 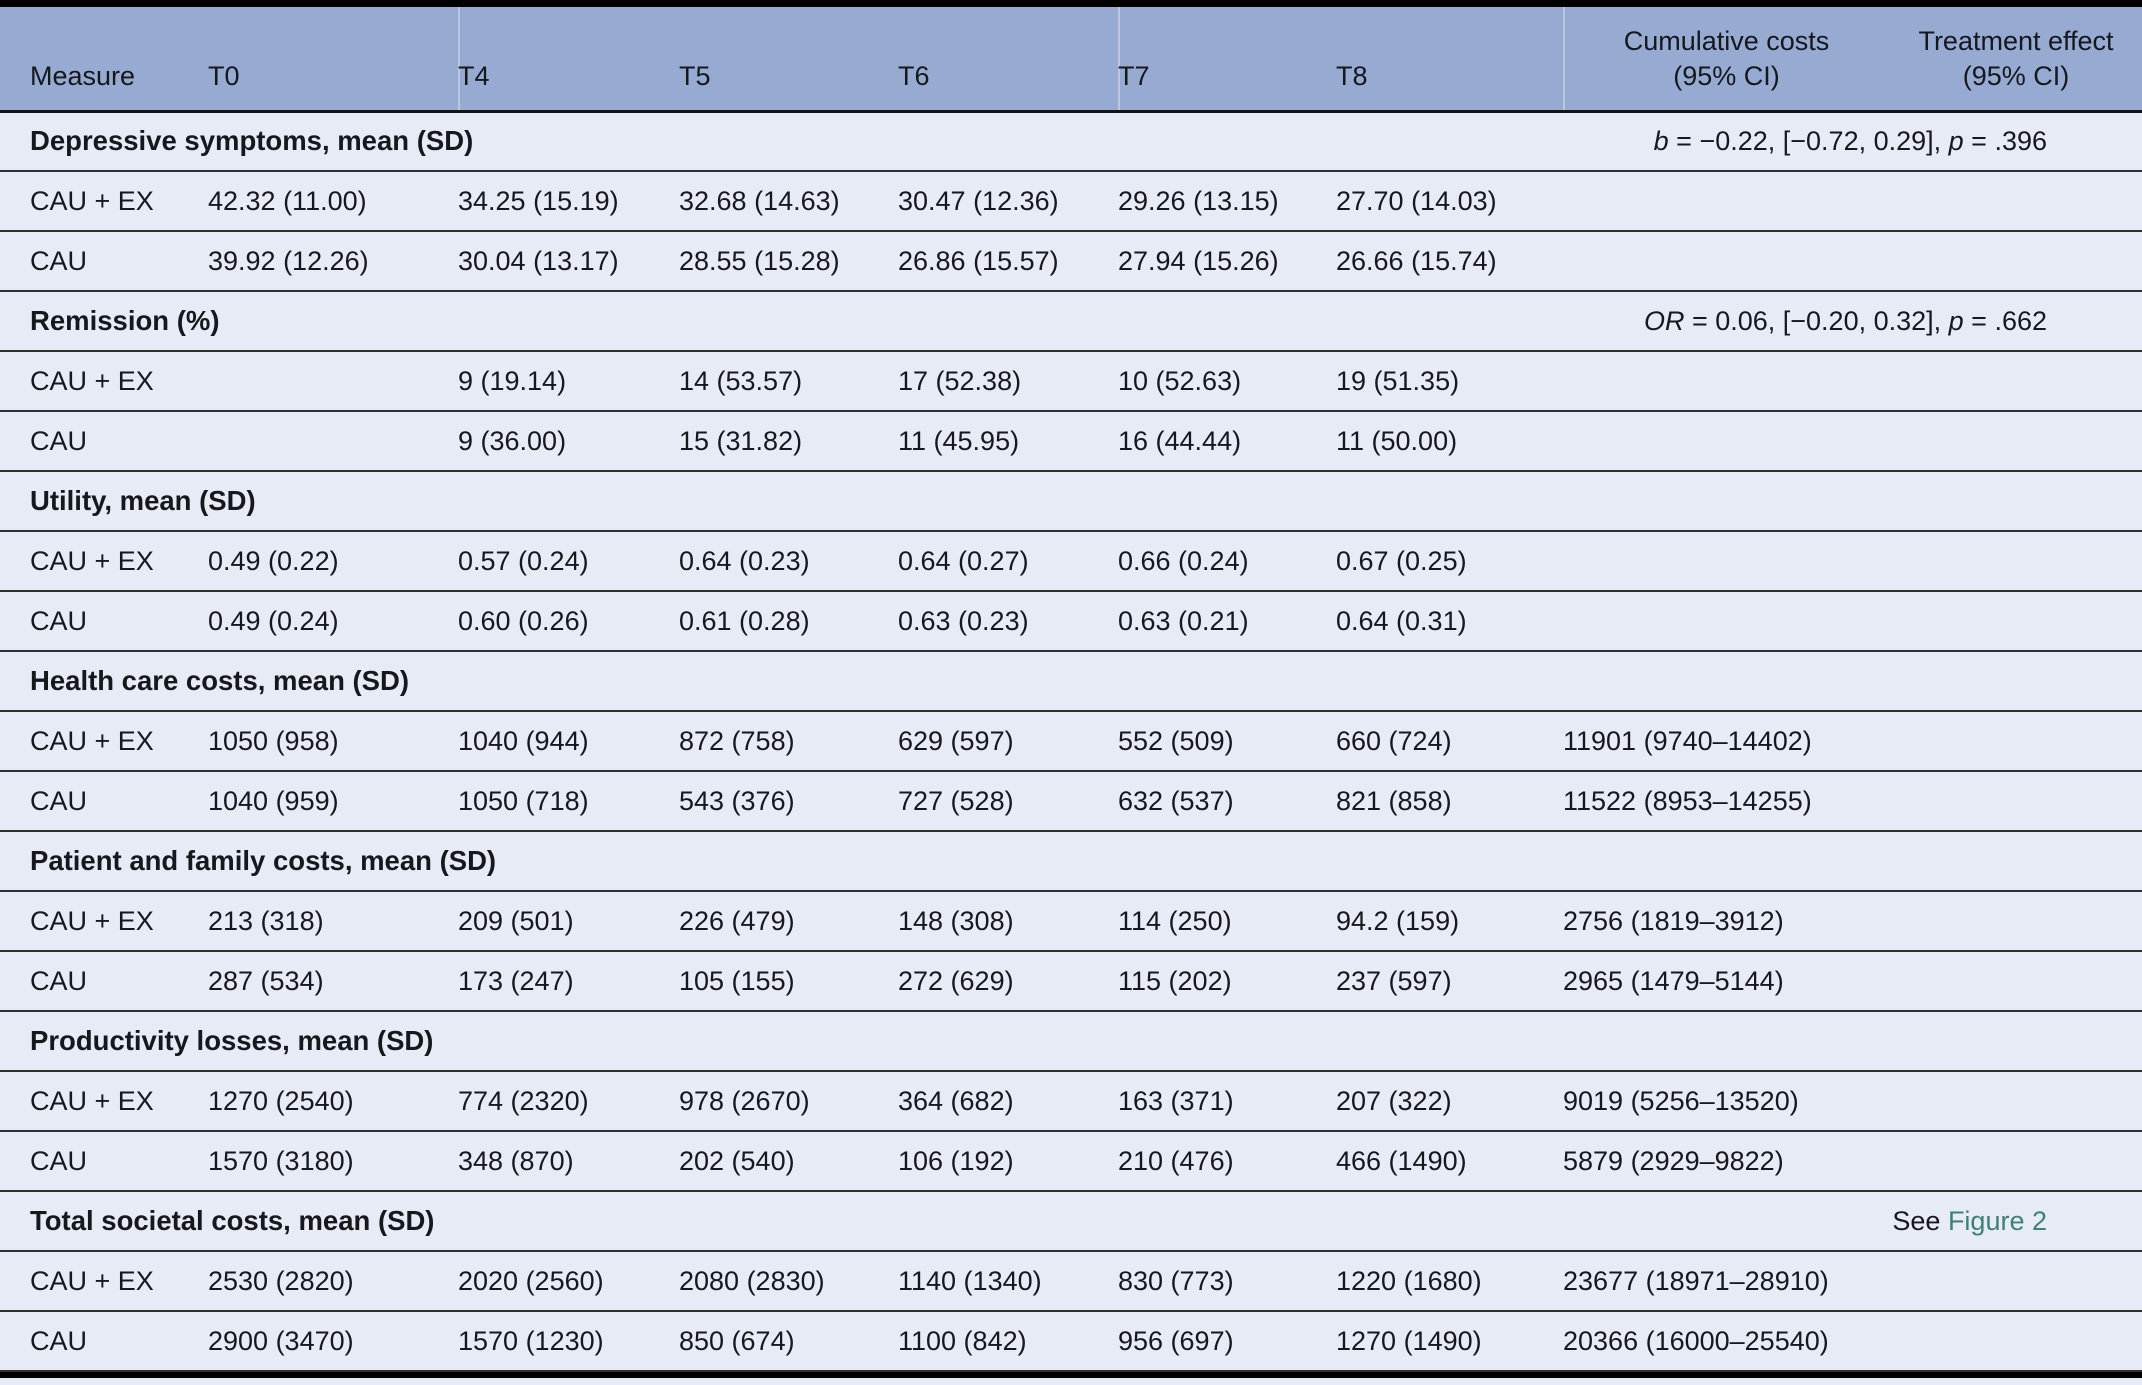 What do you see at coordinates (1008, 1101) in the screenshot?
I see `cell-value: 364 (682)` at bounding box center [1008, 1101].